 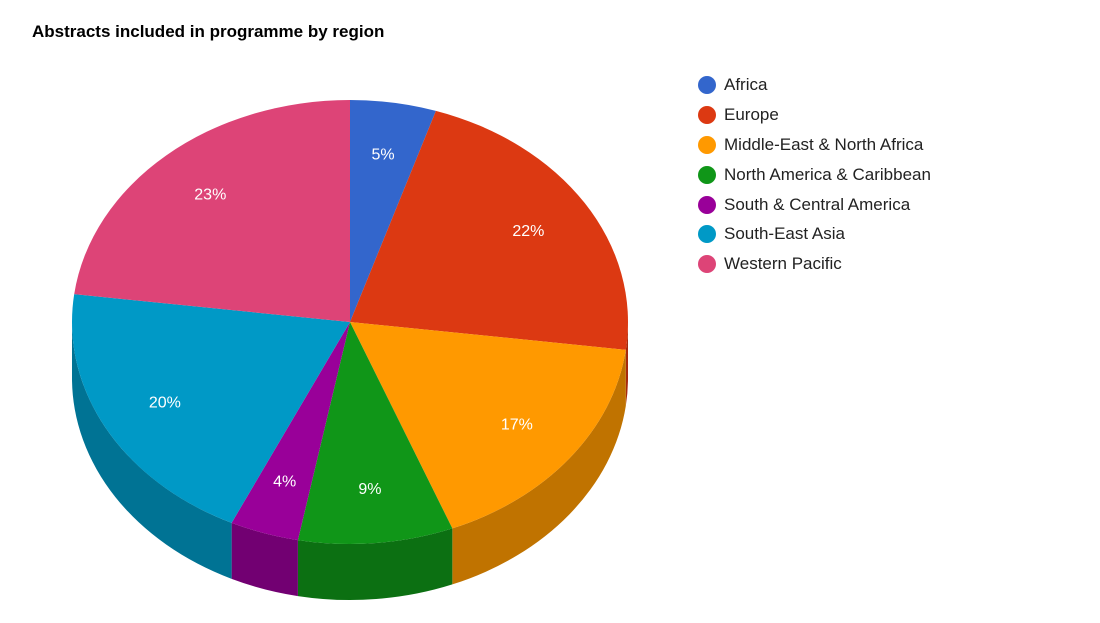 I want to click on legend-label: Africa, so click(x=746, y=84).